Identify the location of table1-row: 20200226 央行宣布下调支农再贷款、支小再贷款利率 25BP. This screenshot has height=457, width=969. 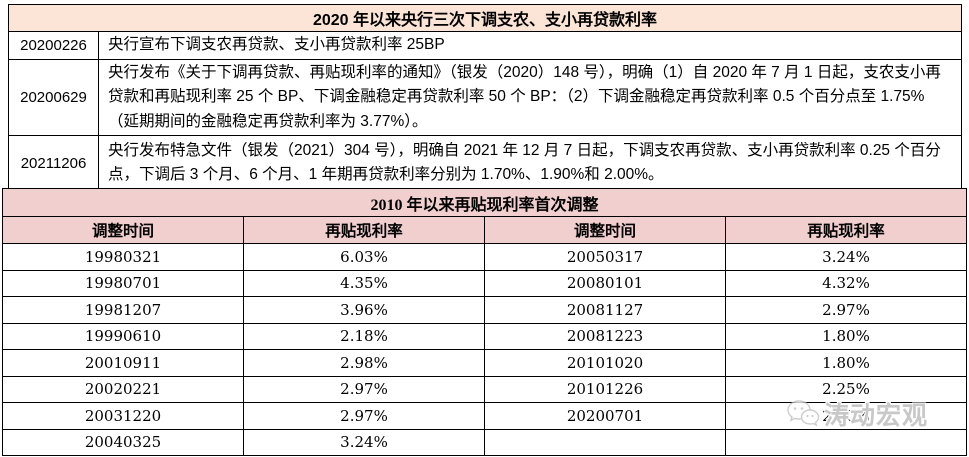
(485, 45).